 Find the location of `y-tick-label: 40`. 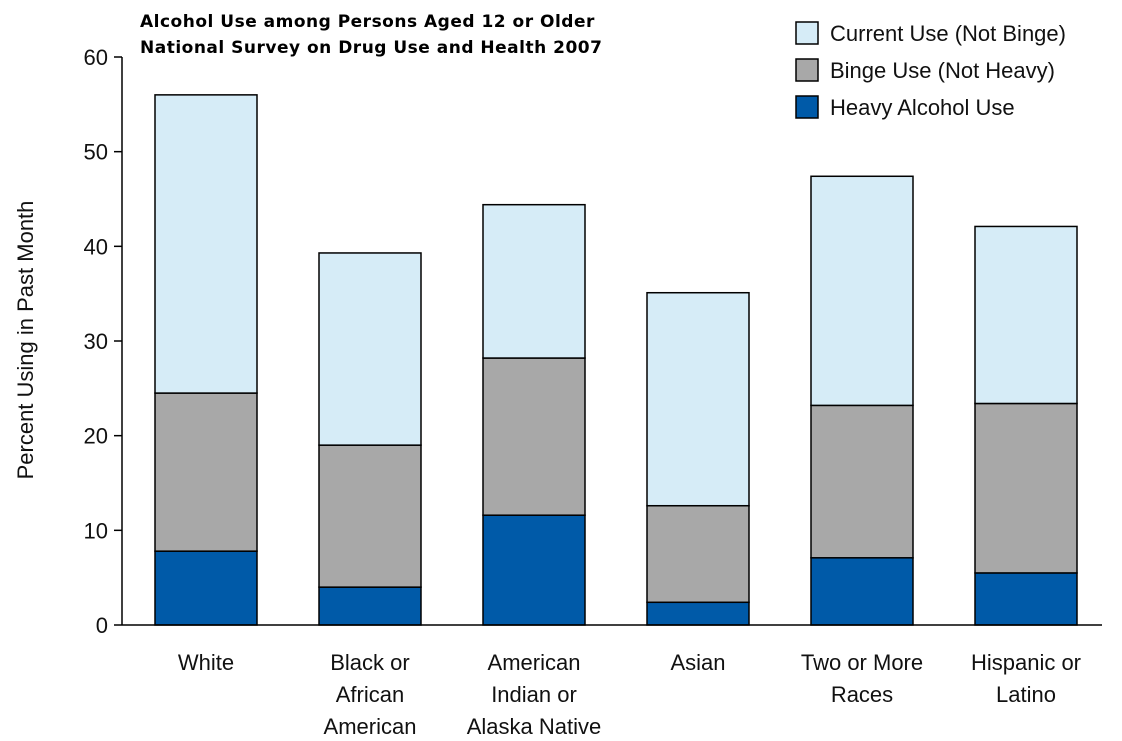

y-tick-label: 40 is located at coordinates (96, 246).